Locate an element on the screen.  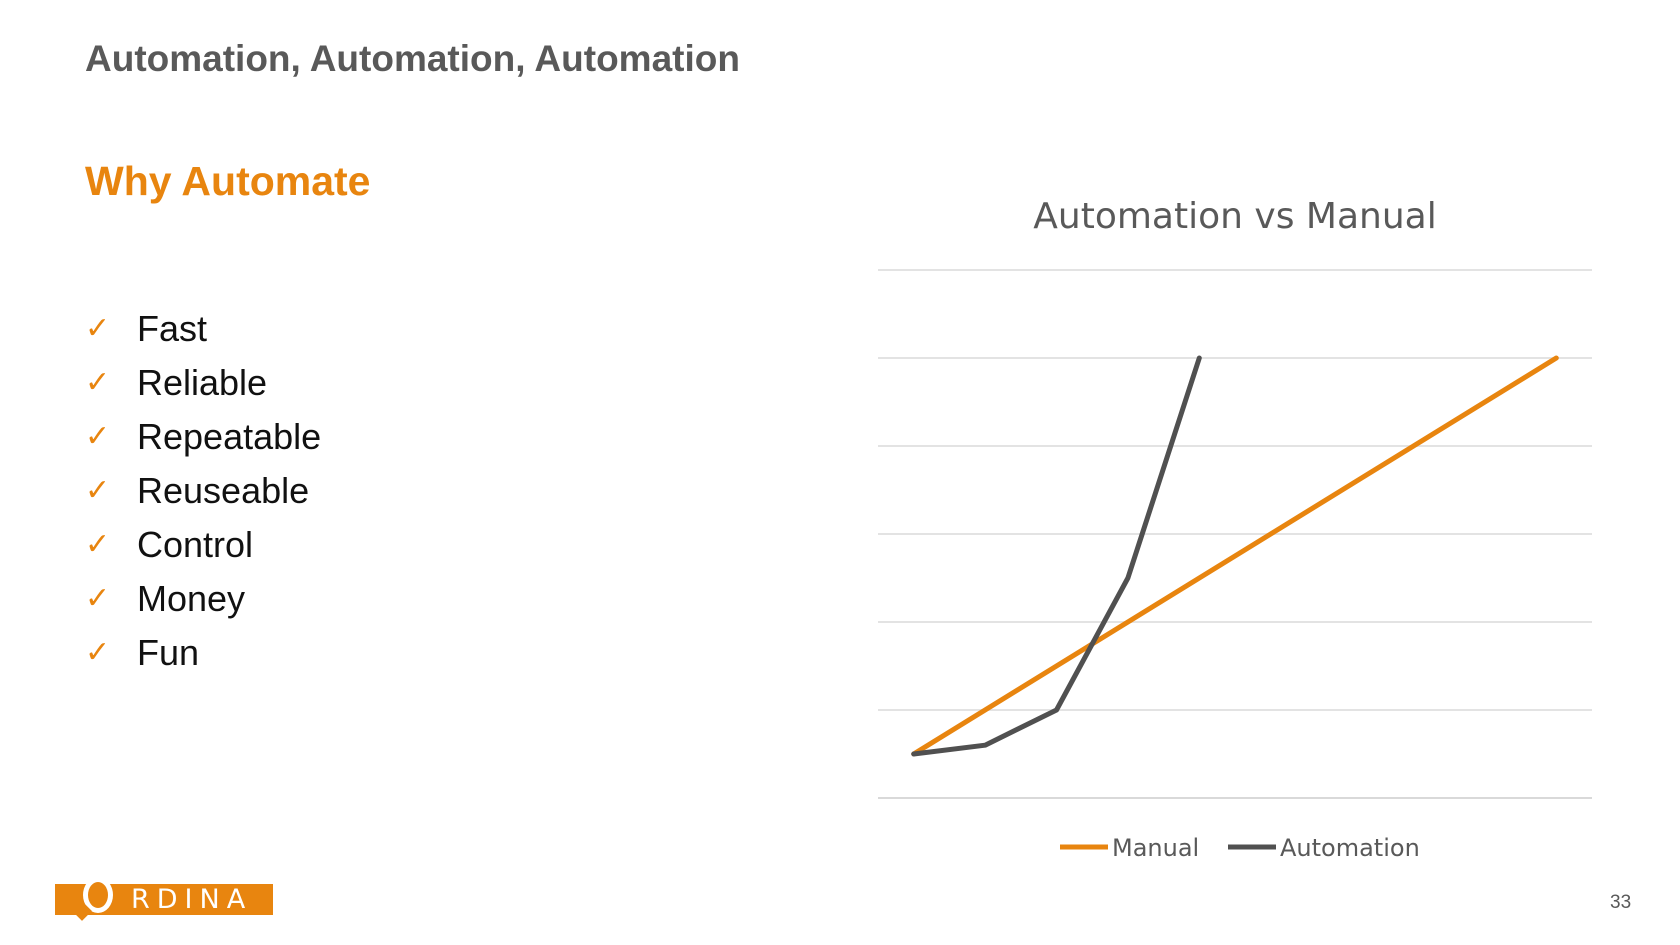
list-item: ✓ Reuseable is located at coordinates (203, 491).